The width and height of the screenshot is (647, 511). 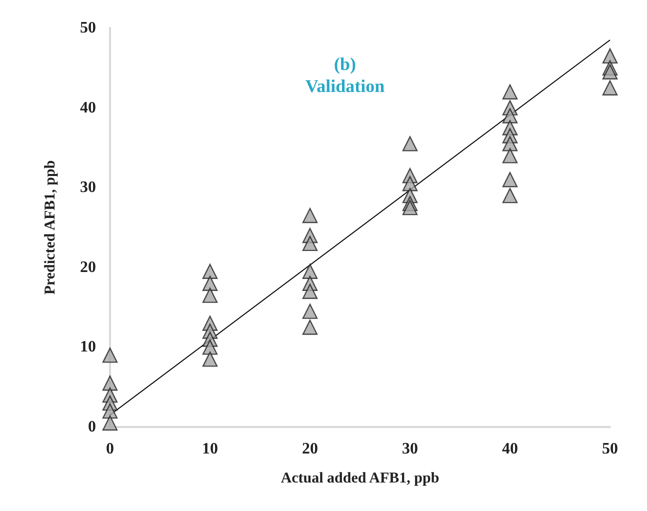 I want to click on text: Validation, so click(x=345, y=86).